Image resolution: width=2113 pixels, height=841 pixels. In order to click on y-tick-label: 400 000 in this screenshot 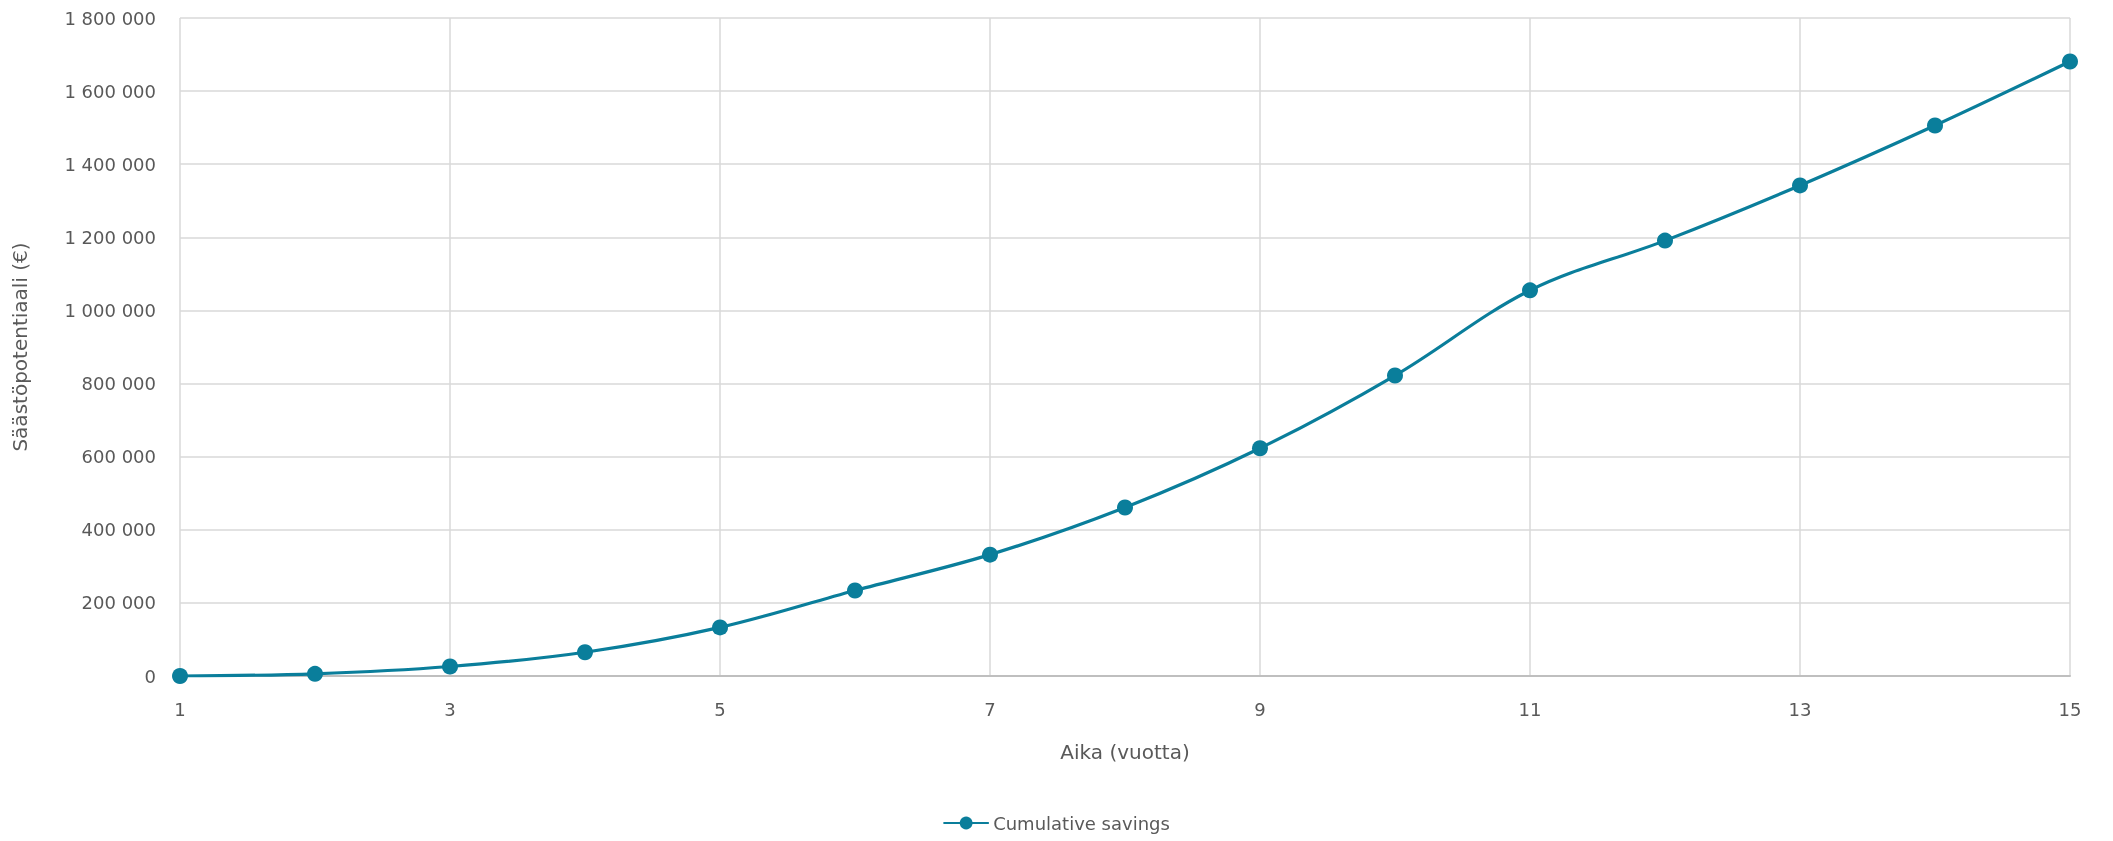, I will do `click(118, 530)`.